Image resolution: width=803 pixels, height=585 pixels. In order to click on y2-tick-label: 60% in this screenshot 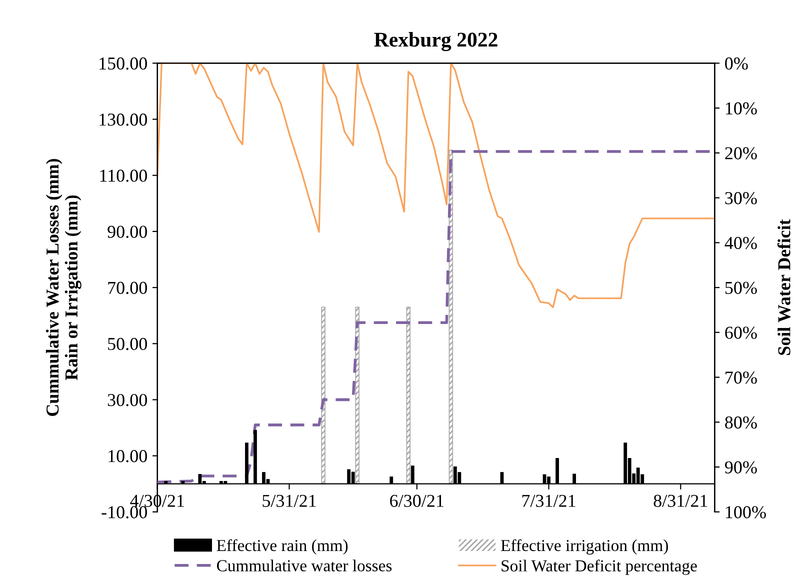, I will do `click(741, 332)`.